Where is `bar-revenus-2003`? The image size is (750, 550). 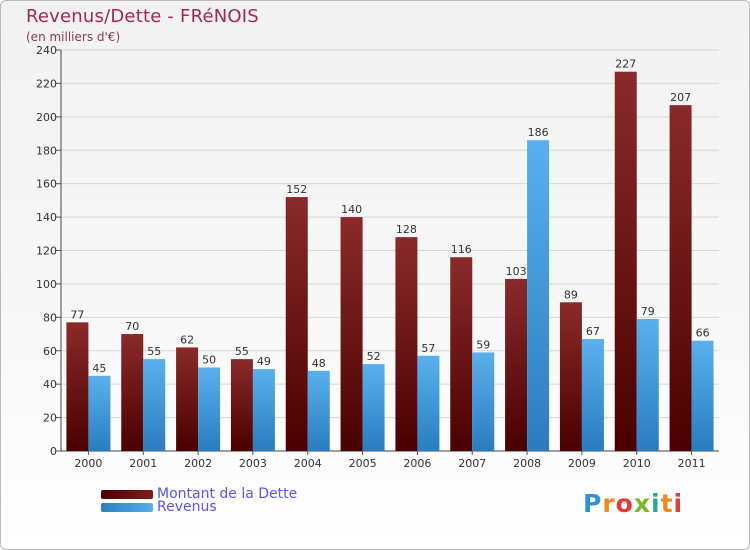 bar-revenus-2003 is located at coordinates (263, 410).